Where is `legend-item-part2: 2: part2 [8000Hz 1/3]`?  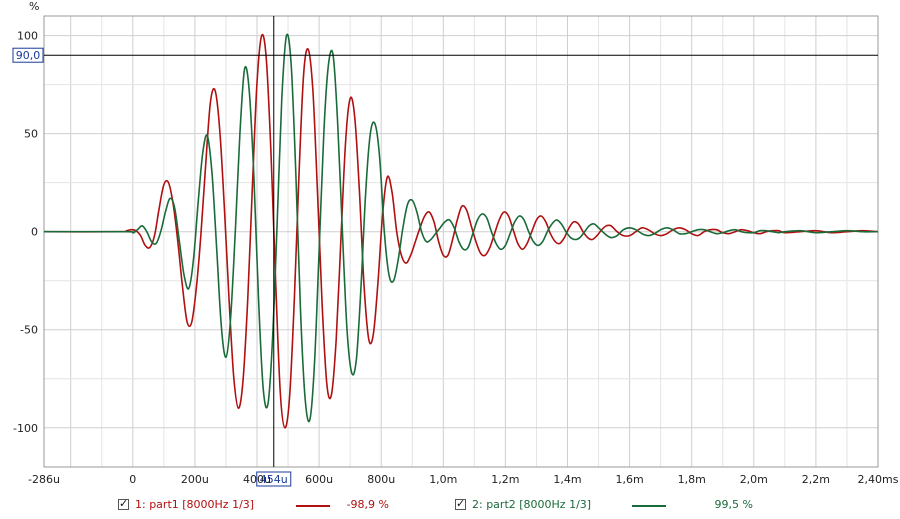
legend-item-part2: 2: part2 [8000Hz 1/3] is located at coordinates (523, 504).